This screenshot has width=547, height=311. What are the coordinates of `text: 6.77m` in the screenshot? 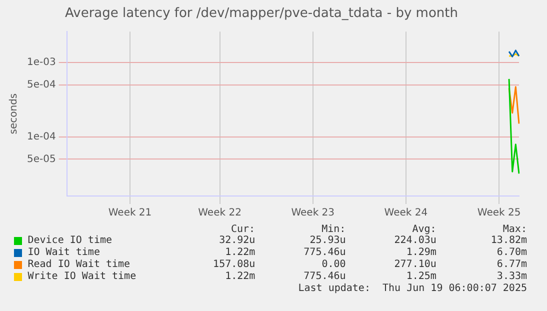 It's located at (512, 265).